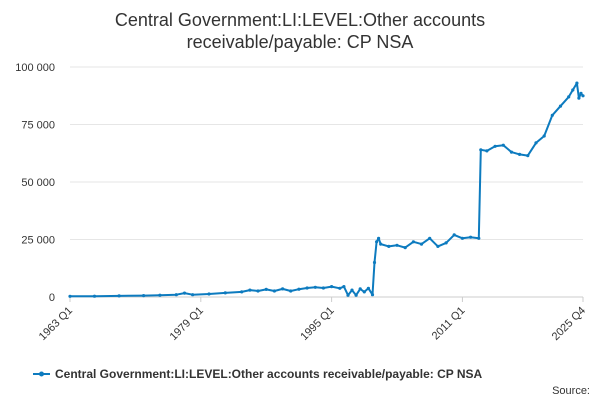  Describe the element at coordinates (317, 324) in the screenshot. I see `x-tick-label: 1995 Q1` at that location.